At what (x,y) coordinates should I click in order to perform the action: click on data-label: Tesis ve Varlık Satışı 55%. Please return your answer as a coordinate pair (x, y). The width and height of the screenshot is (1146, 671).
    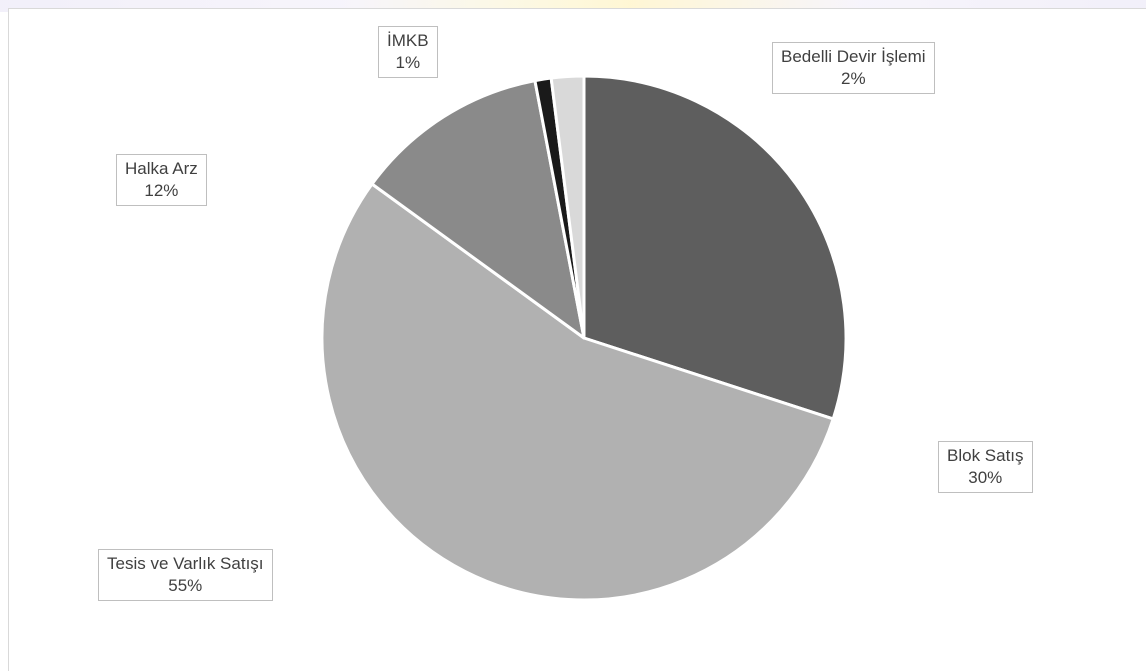
    Looking at the image, I should click on (185, 575).